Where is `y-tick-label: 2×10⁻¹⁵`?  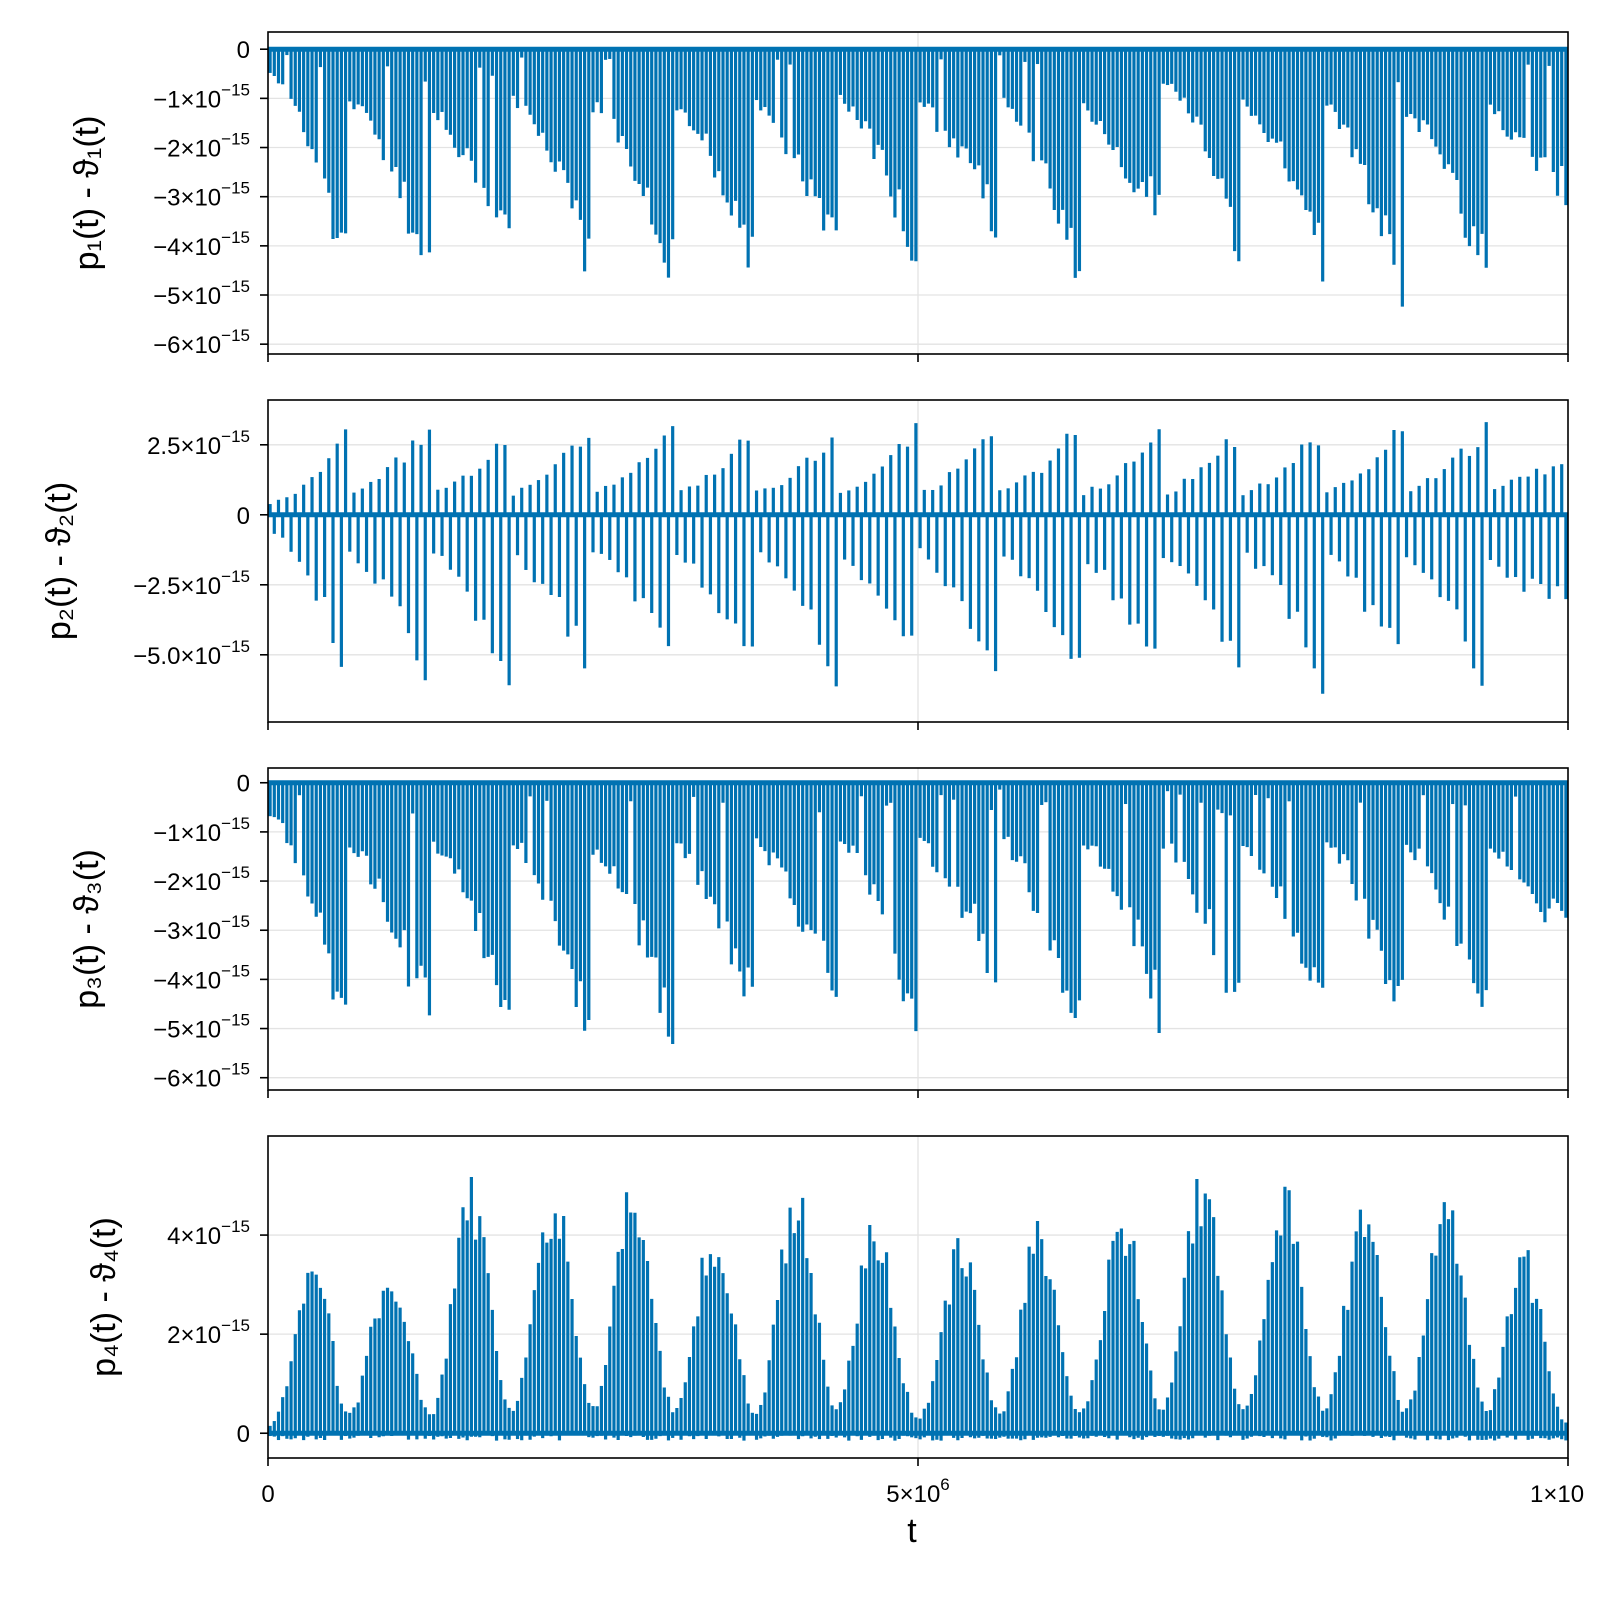
y-tick-label: 2×10⁻¹⁵ is located at coordinates (208, 1332).